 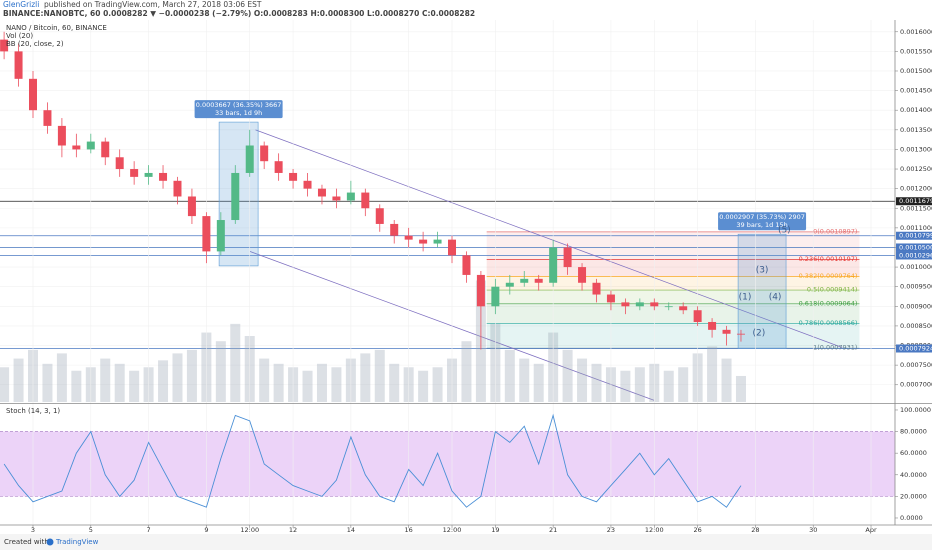 What do you see at coordinates (21, 4) in the screenshot?
I see `author: GlenGrizli` at bounding box center [21, 4].